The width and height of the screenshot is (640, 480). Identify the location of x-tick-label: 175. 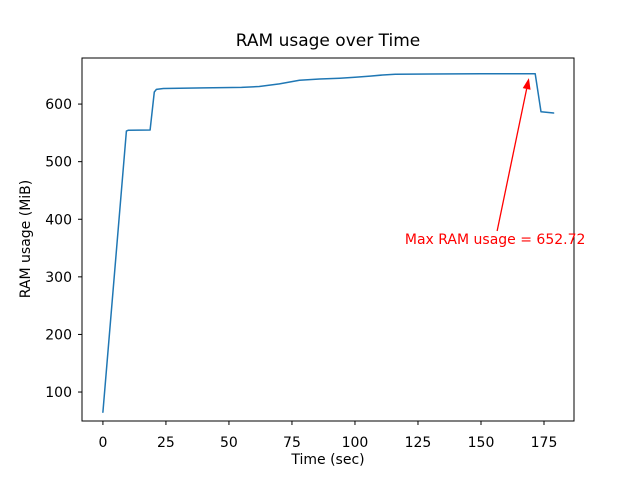
(544, 443).